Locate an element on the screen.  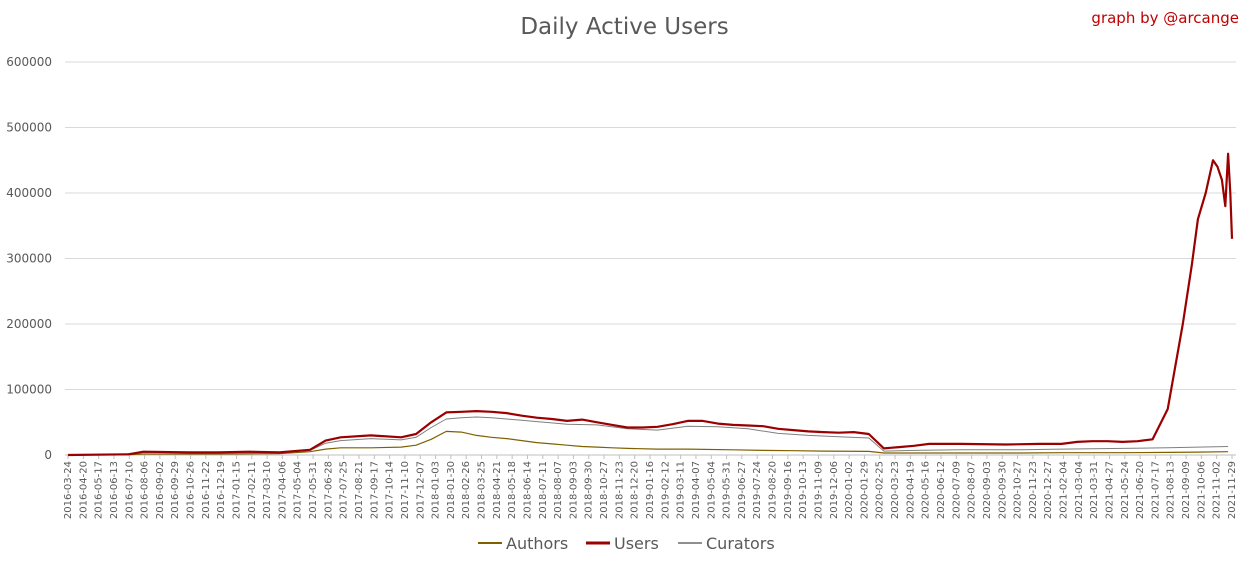
x-tick-label: 2021-03-04 is located at coordinates (1079, 490).